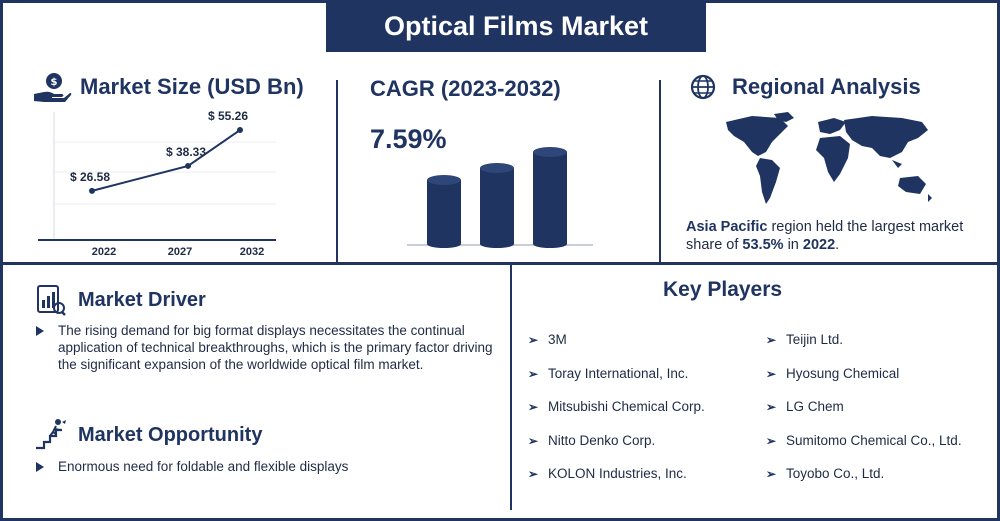 Image resolution: width=1000 pixels, height=521 pixels. What do you see at coordinates (602, 440) in the screenshot?
I see `key-player-item: Nitto Denko Corp.` at bounding box center [602, 440].